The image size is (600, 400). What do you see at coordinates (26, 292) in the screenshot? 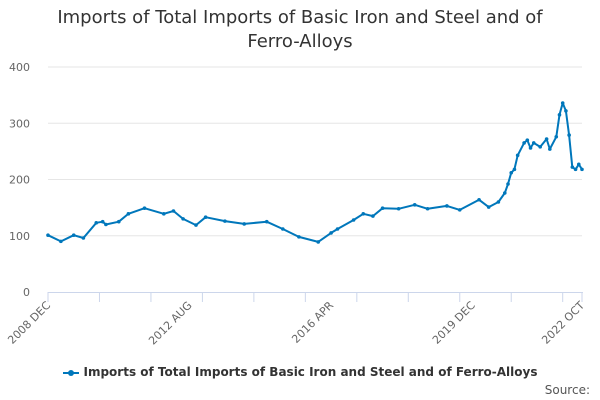
I see `y-tick-label: 0` at bounding box center [26, 292].